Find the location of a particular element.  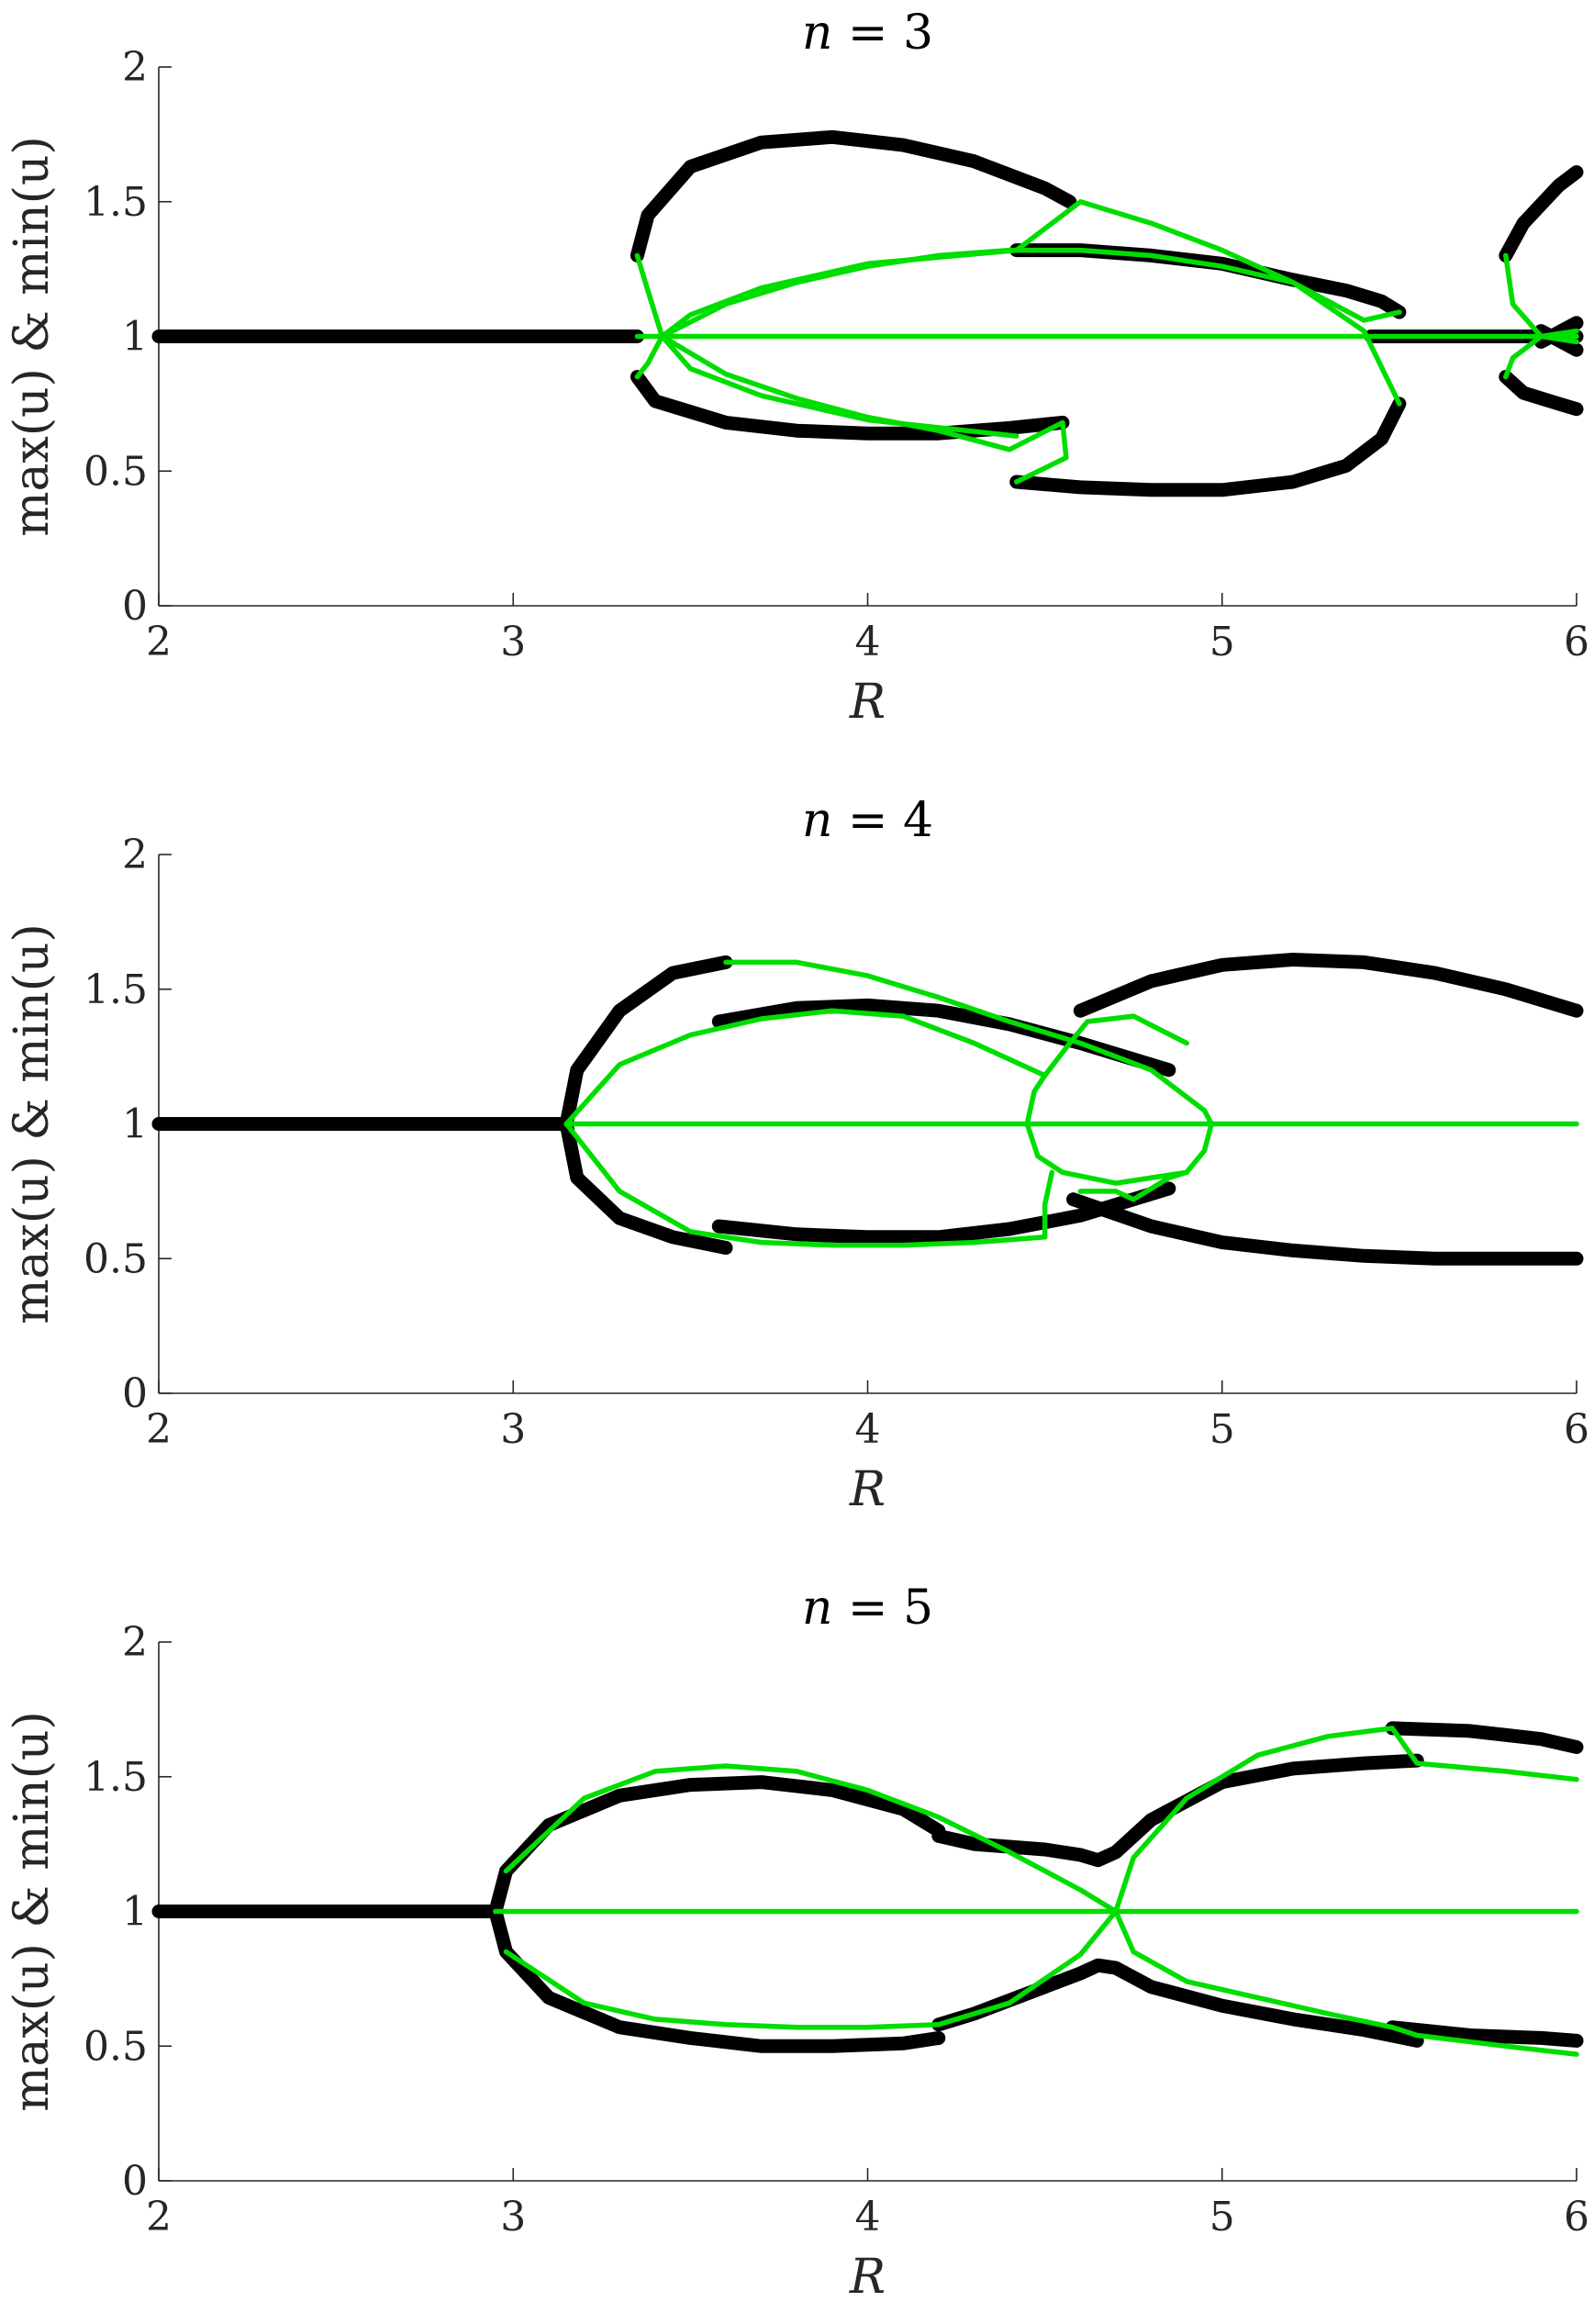

chart-title: n = 3 is located at coordinates (867, 33).